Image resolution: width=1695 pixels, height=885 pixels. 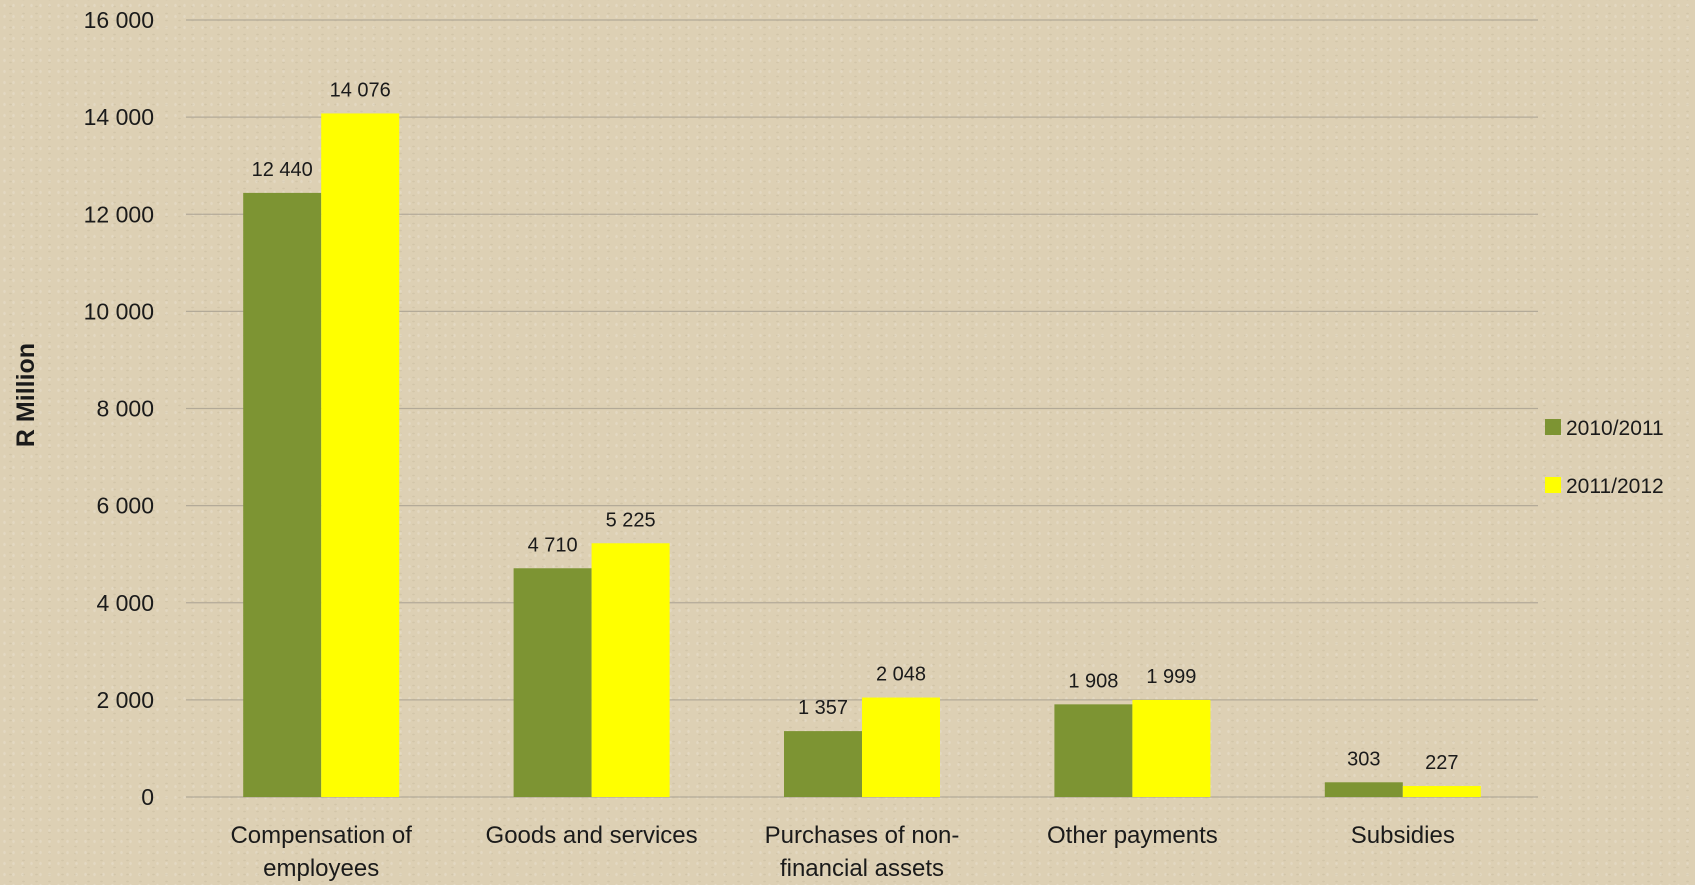 What do you see at coordinates (125, 603) in the screenshot?
I see `y-tick-label: 4 000` at bounding box center [125, 603].